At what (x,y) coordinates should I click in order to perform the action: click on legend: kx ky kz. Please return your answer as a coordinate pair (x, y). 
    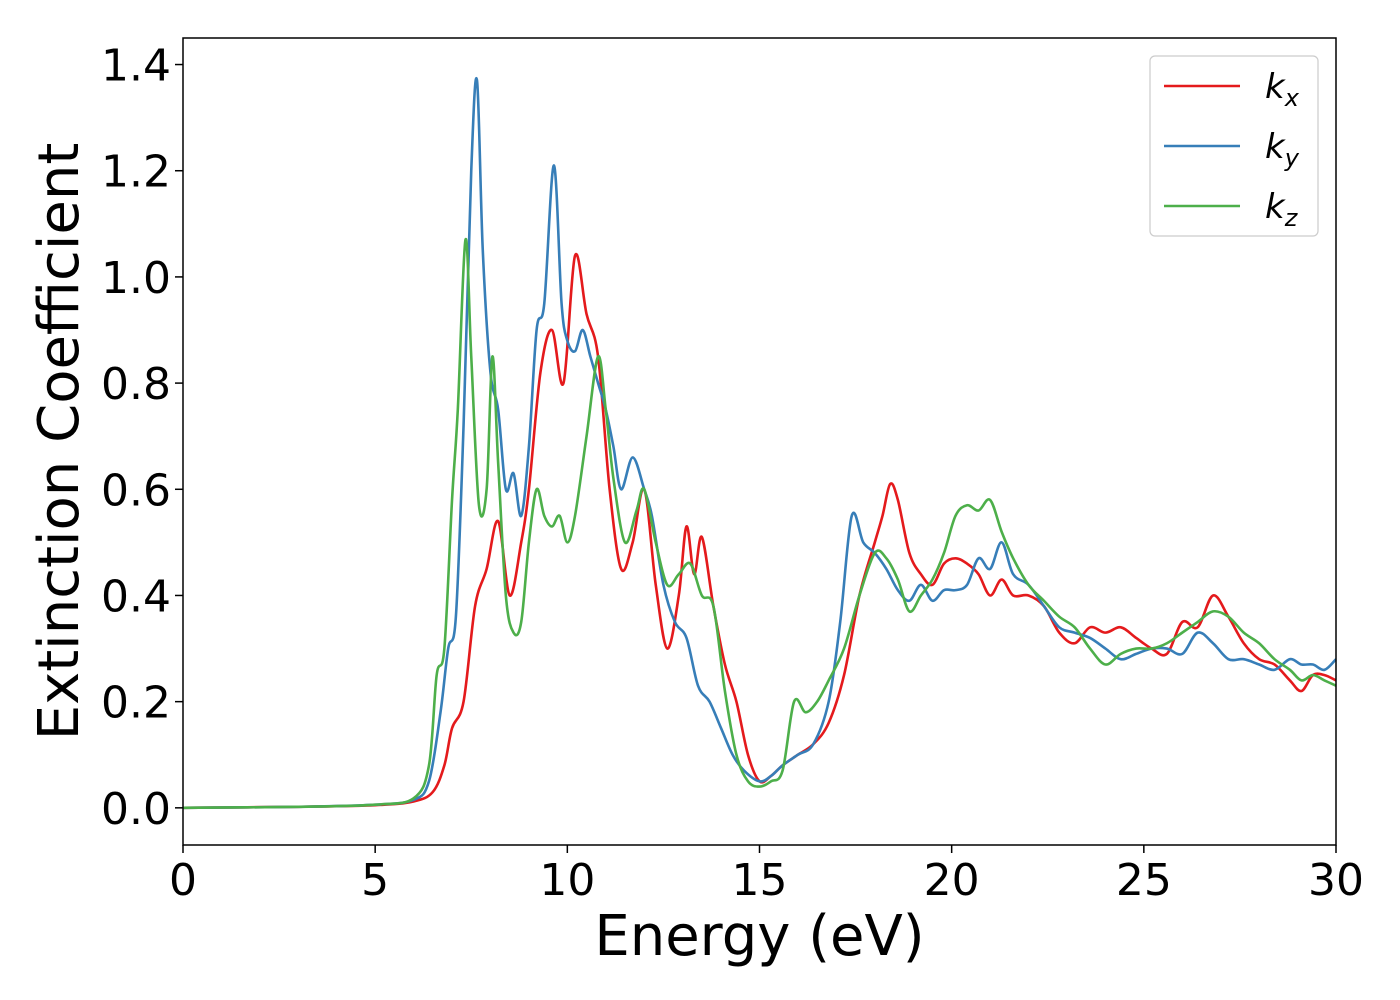
    Looking at the image, I should click on (1234, 146).